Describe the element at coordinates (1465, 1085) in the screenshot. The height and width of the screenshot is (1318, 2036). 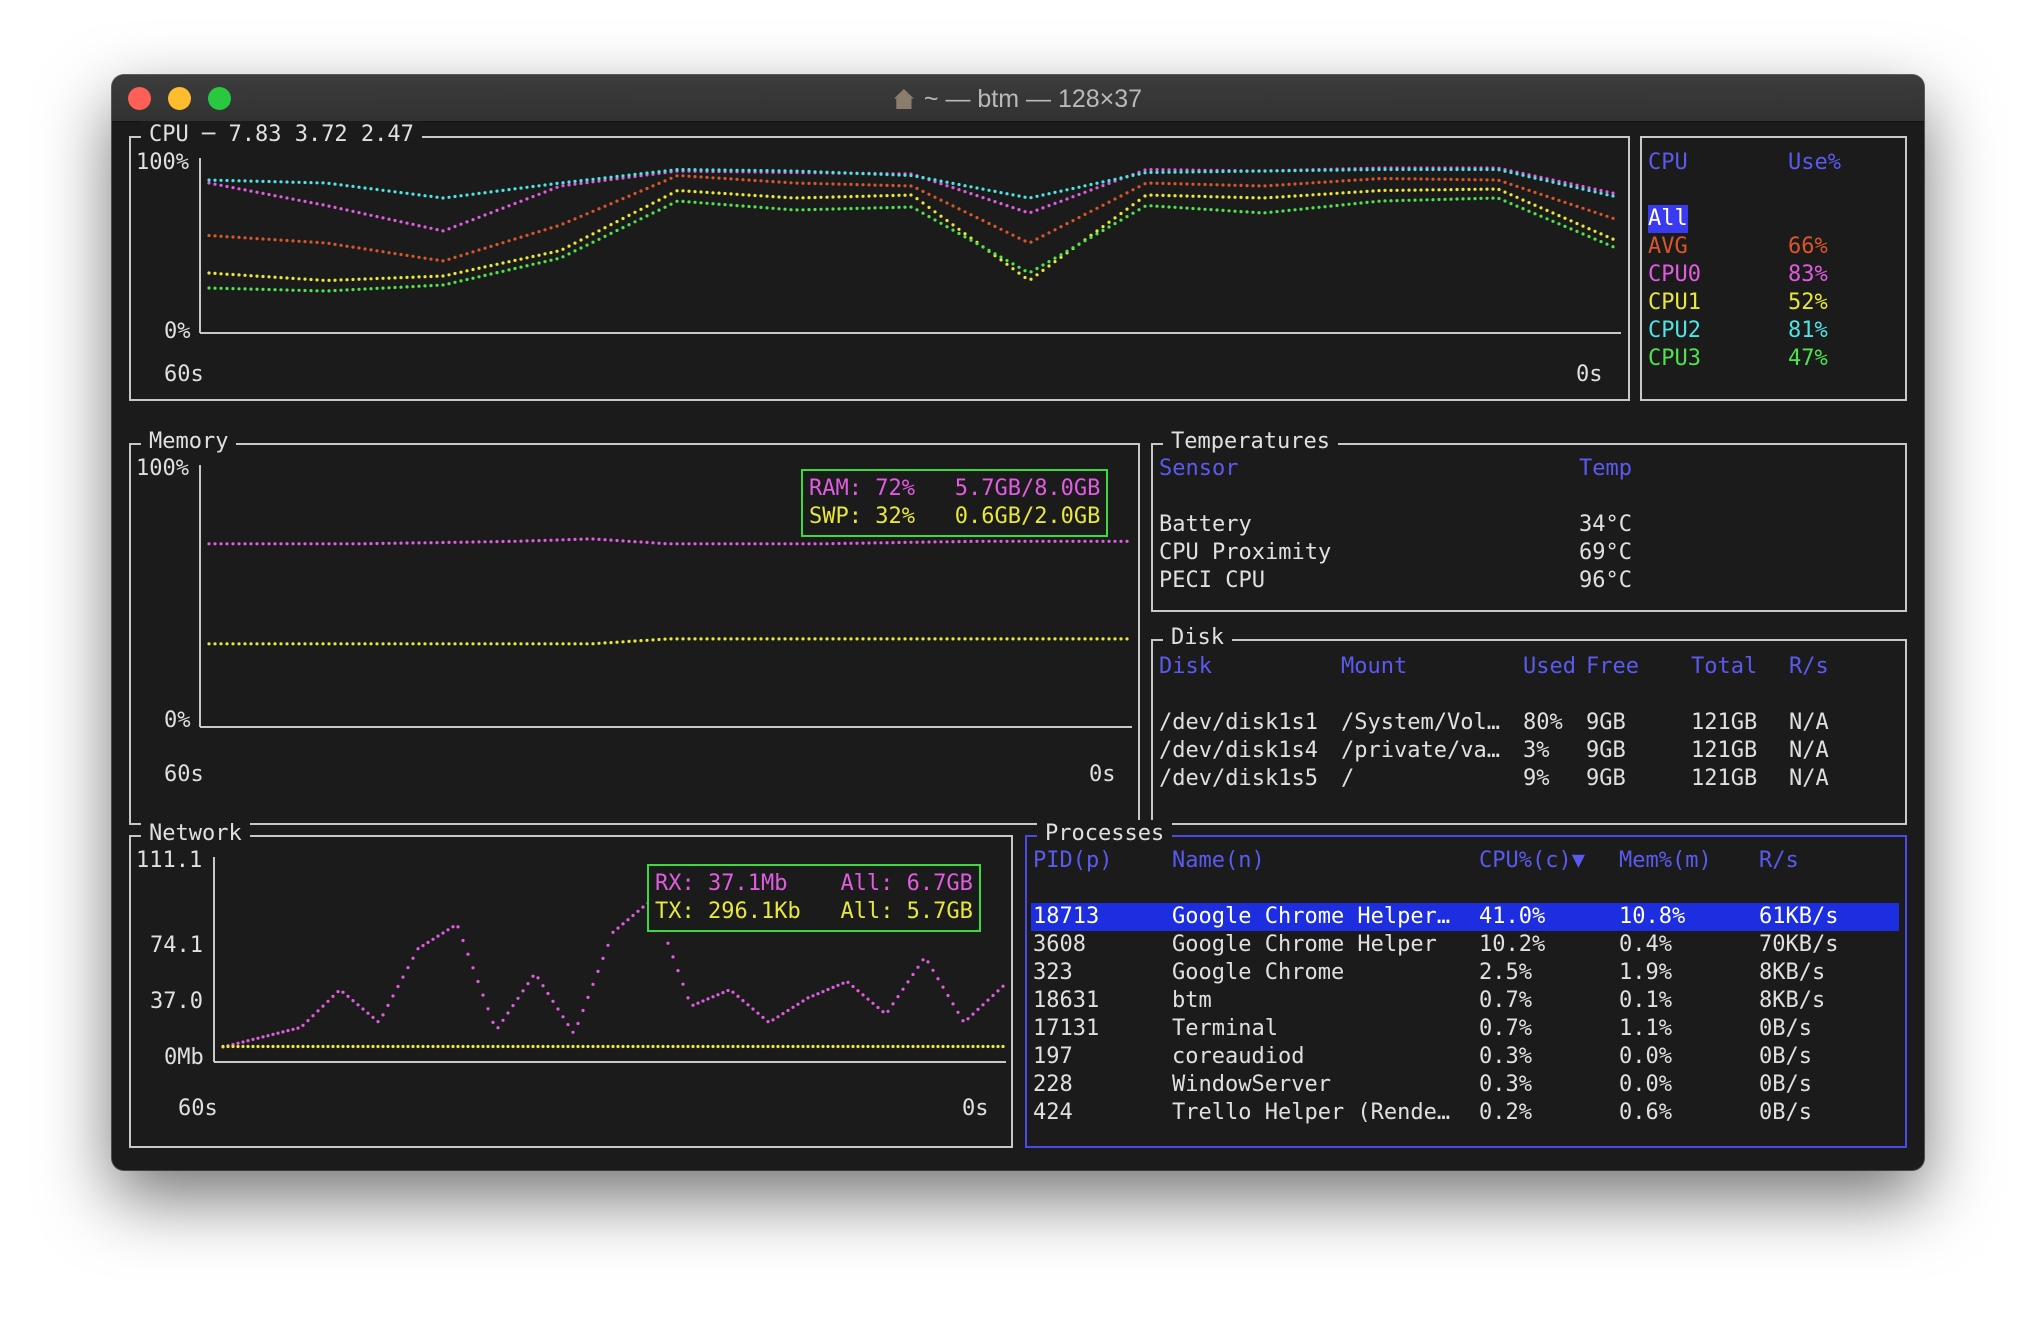
I see `process-row: 228 WindowServer 0.3% 0.0% 0B/s` at that location.